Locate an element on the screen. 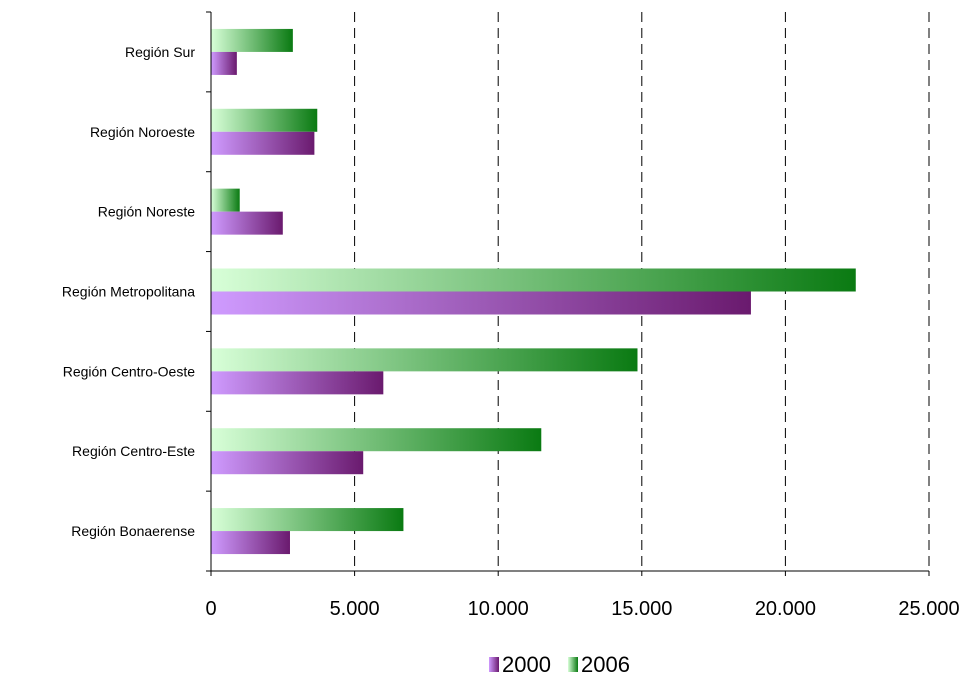 The width and height of the screenshot is (967, 681). legend-swatch-2006 is located at coordinates (573, 664).